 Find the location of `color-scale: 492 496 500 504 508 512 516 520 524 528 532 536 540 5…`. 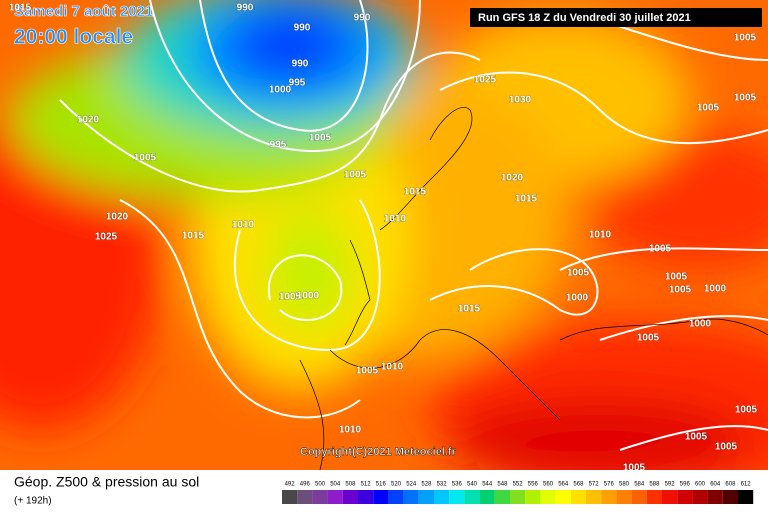

color-scale: 492 496 500 504 508 512 516 520 524 528 532 536 540 5… is located at coordinates (518, 493).